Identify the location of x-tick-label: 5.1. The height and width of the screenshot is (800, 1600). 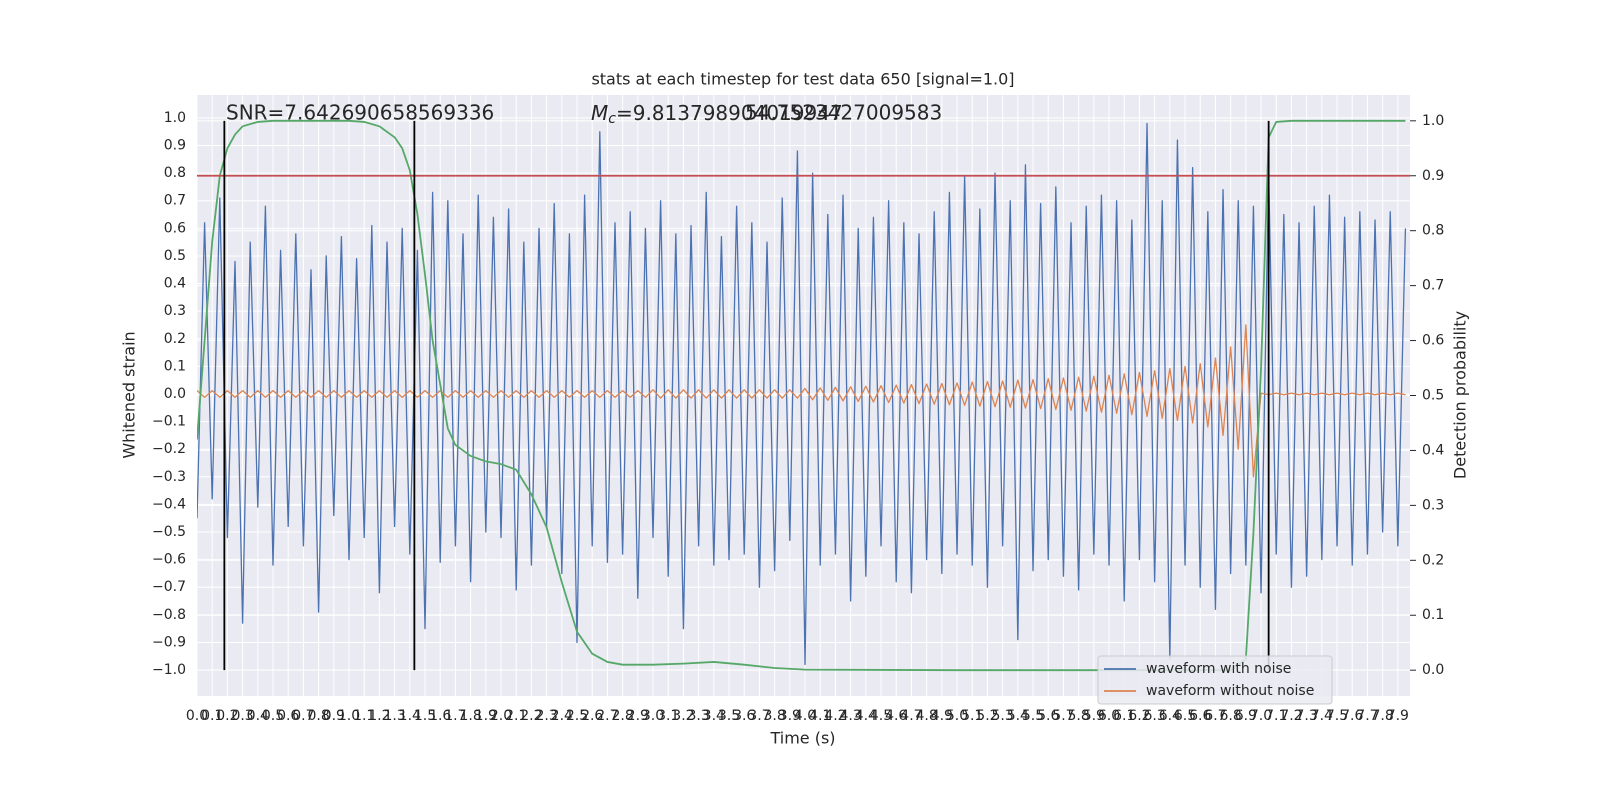
(972, 716).